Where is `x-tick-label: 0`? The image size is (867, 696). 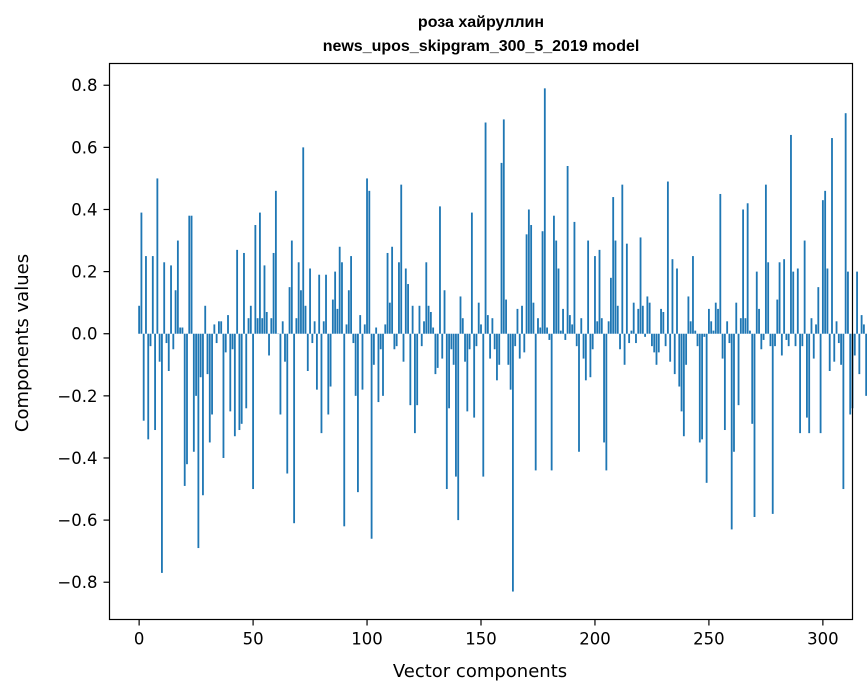 x-tick-label: 0 is located at coordinates (139, 639).